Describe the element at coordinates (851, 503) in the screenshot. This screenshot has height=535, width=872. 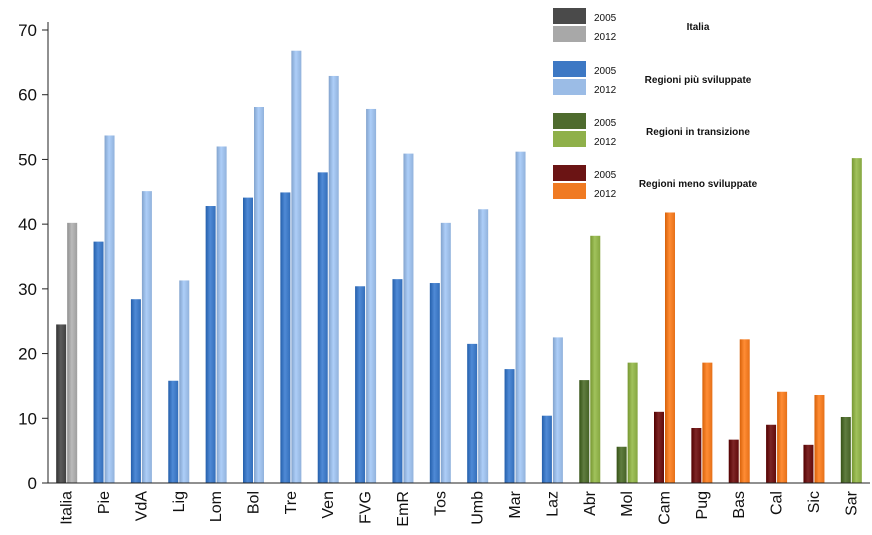
I see `x-tick-label: Sar` at that location.